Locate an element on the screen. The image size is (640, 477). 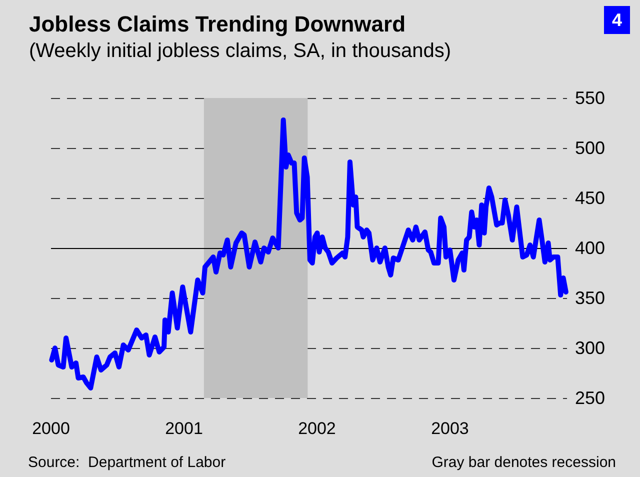
y-tick-label: 400 is located at coordinates (590, 248).